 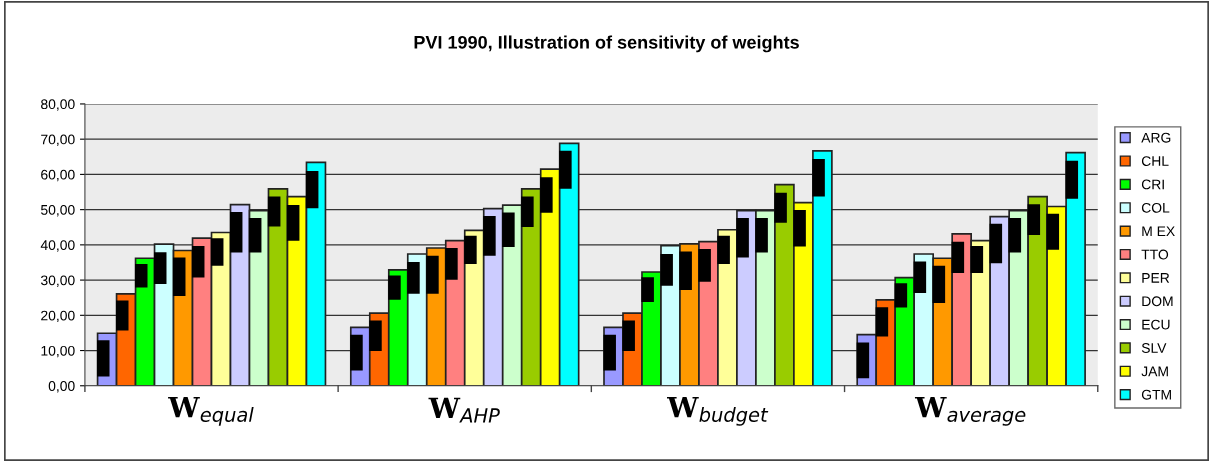 What do you see at coordinates (58, 175) in the screenshot?
I see `y-tick-label: 60,00` at bounding box center [58, 175].